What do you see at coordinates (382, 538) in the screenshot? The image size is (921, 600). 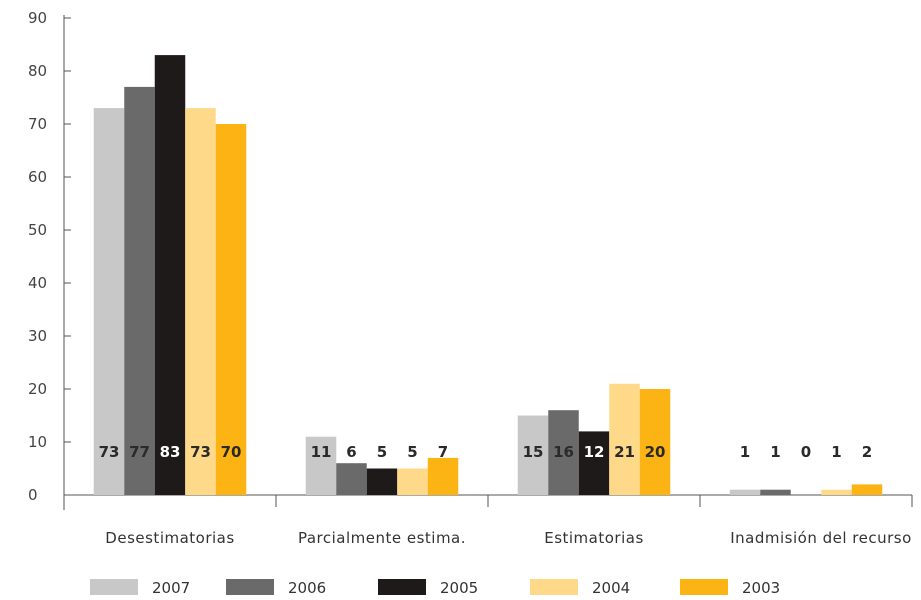 I see `x-category-label: Parcialmente estima.` at bounding box center [382, 538].